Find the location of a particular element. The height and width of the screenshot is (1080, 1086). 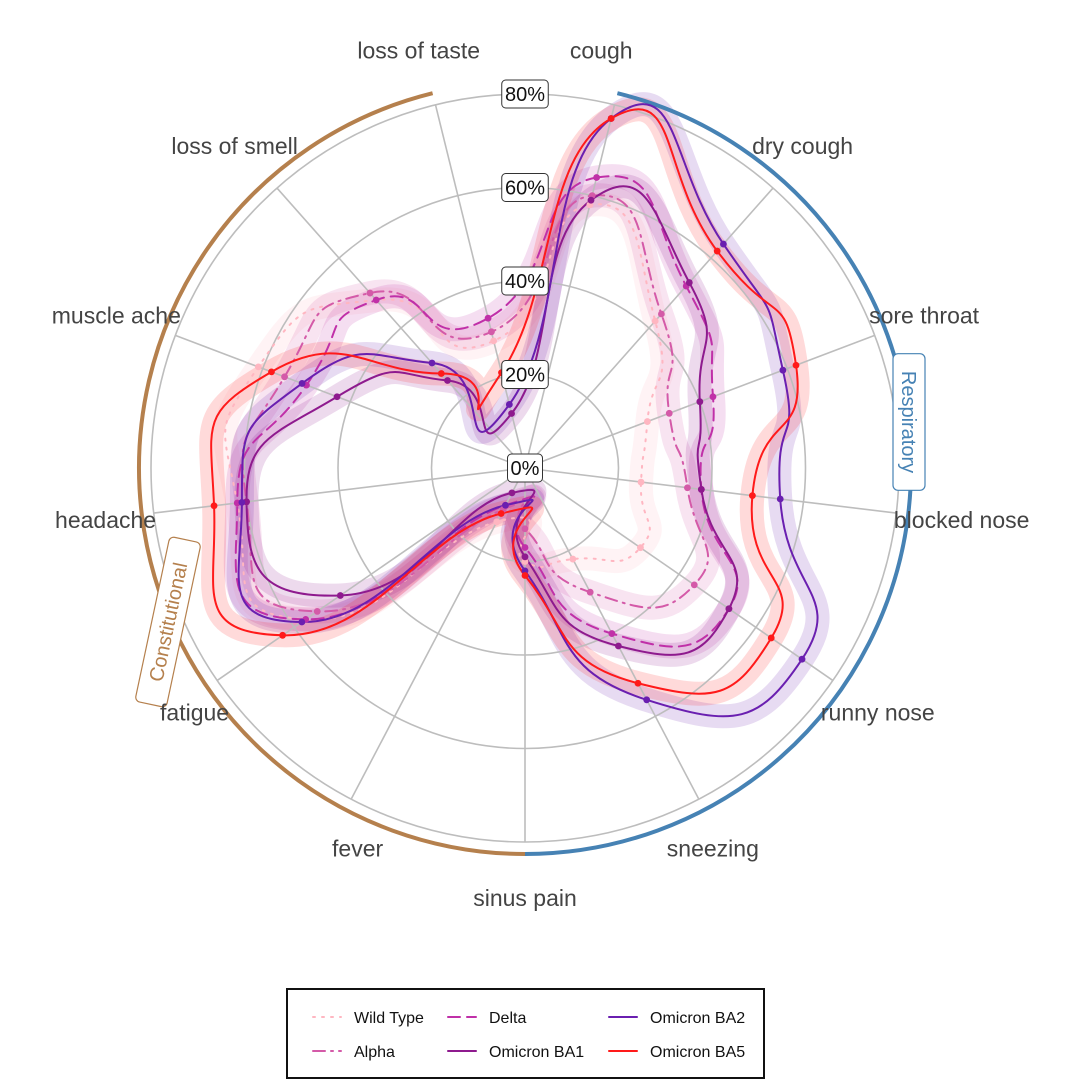

point-omicron-ba2-blocked-nose is located at coordinates (780, 499).